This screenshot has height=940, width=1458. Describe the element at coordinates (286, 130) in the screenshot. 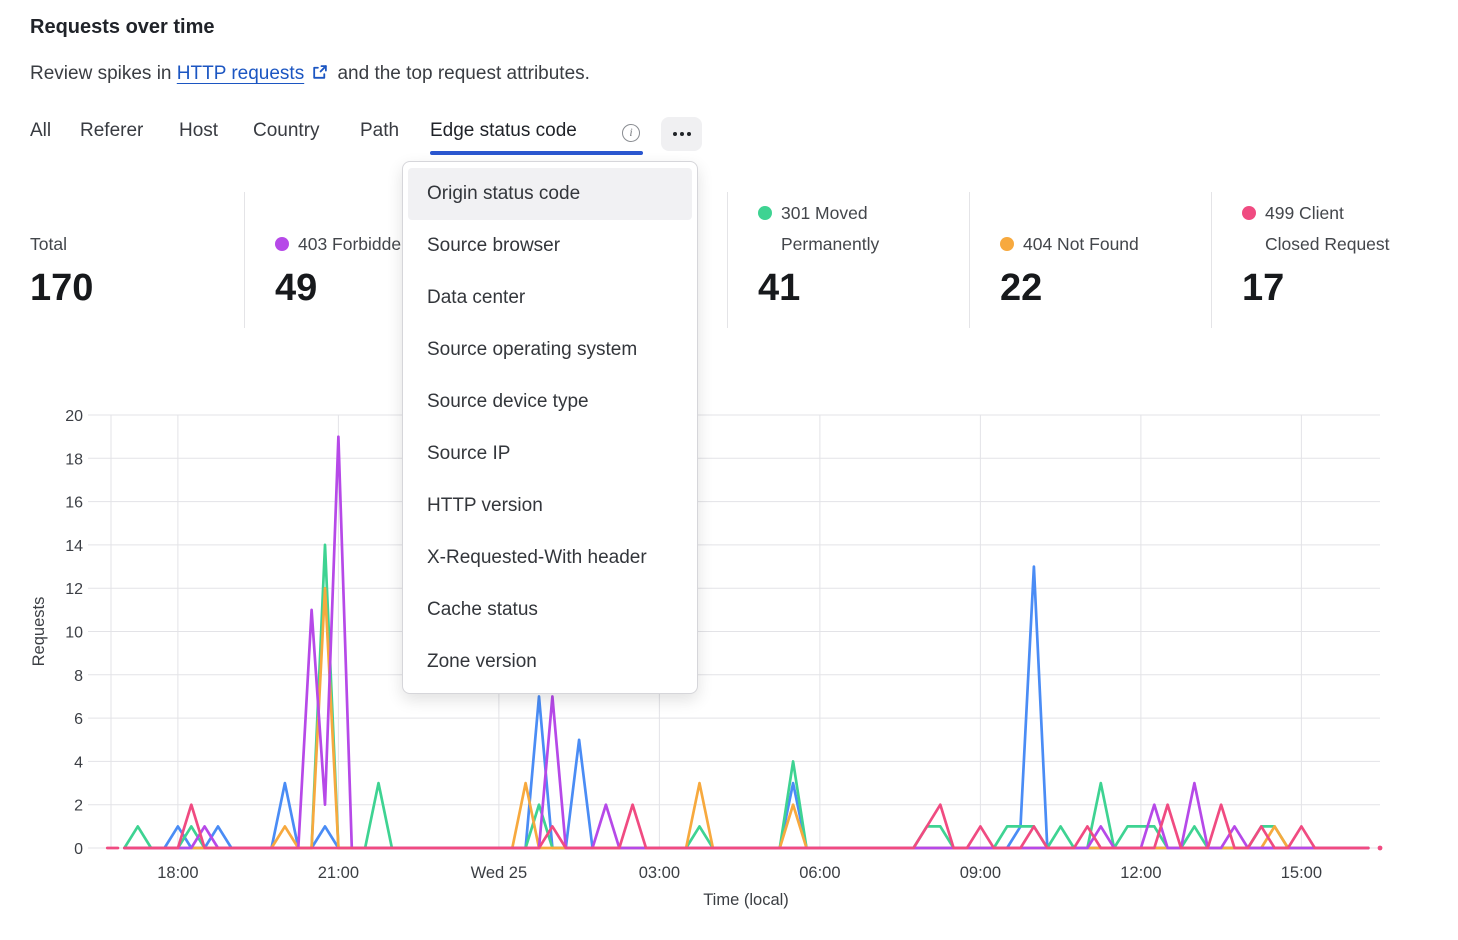

I see `tab-country: Country` at that location.